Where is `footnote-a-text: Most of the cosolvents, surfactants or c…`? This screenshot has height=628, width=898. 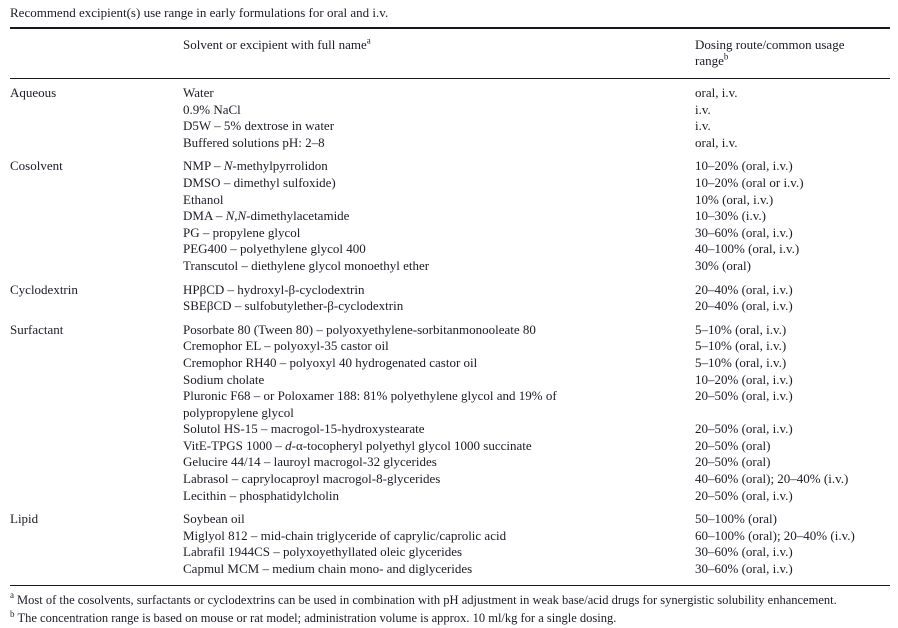 footnote-a-text: Most of the cosolvents, surfactants or c… is located at coordinates (427, 599).